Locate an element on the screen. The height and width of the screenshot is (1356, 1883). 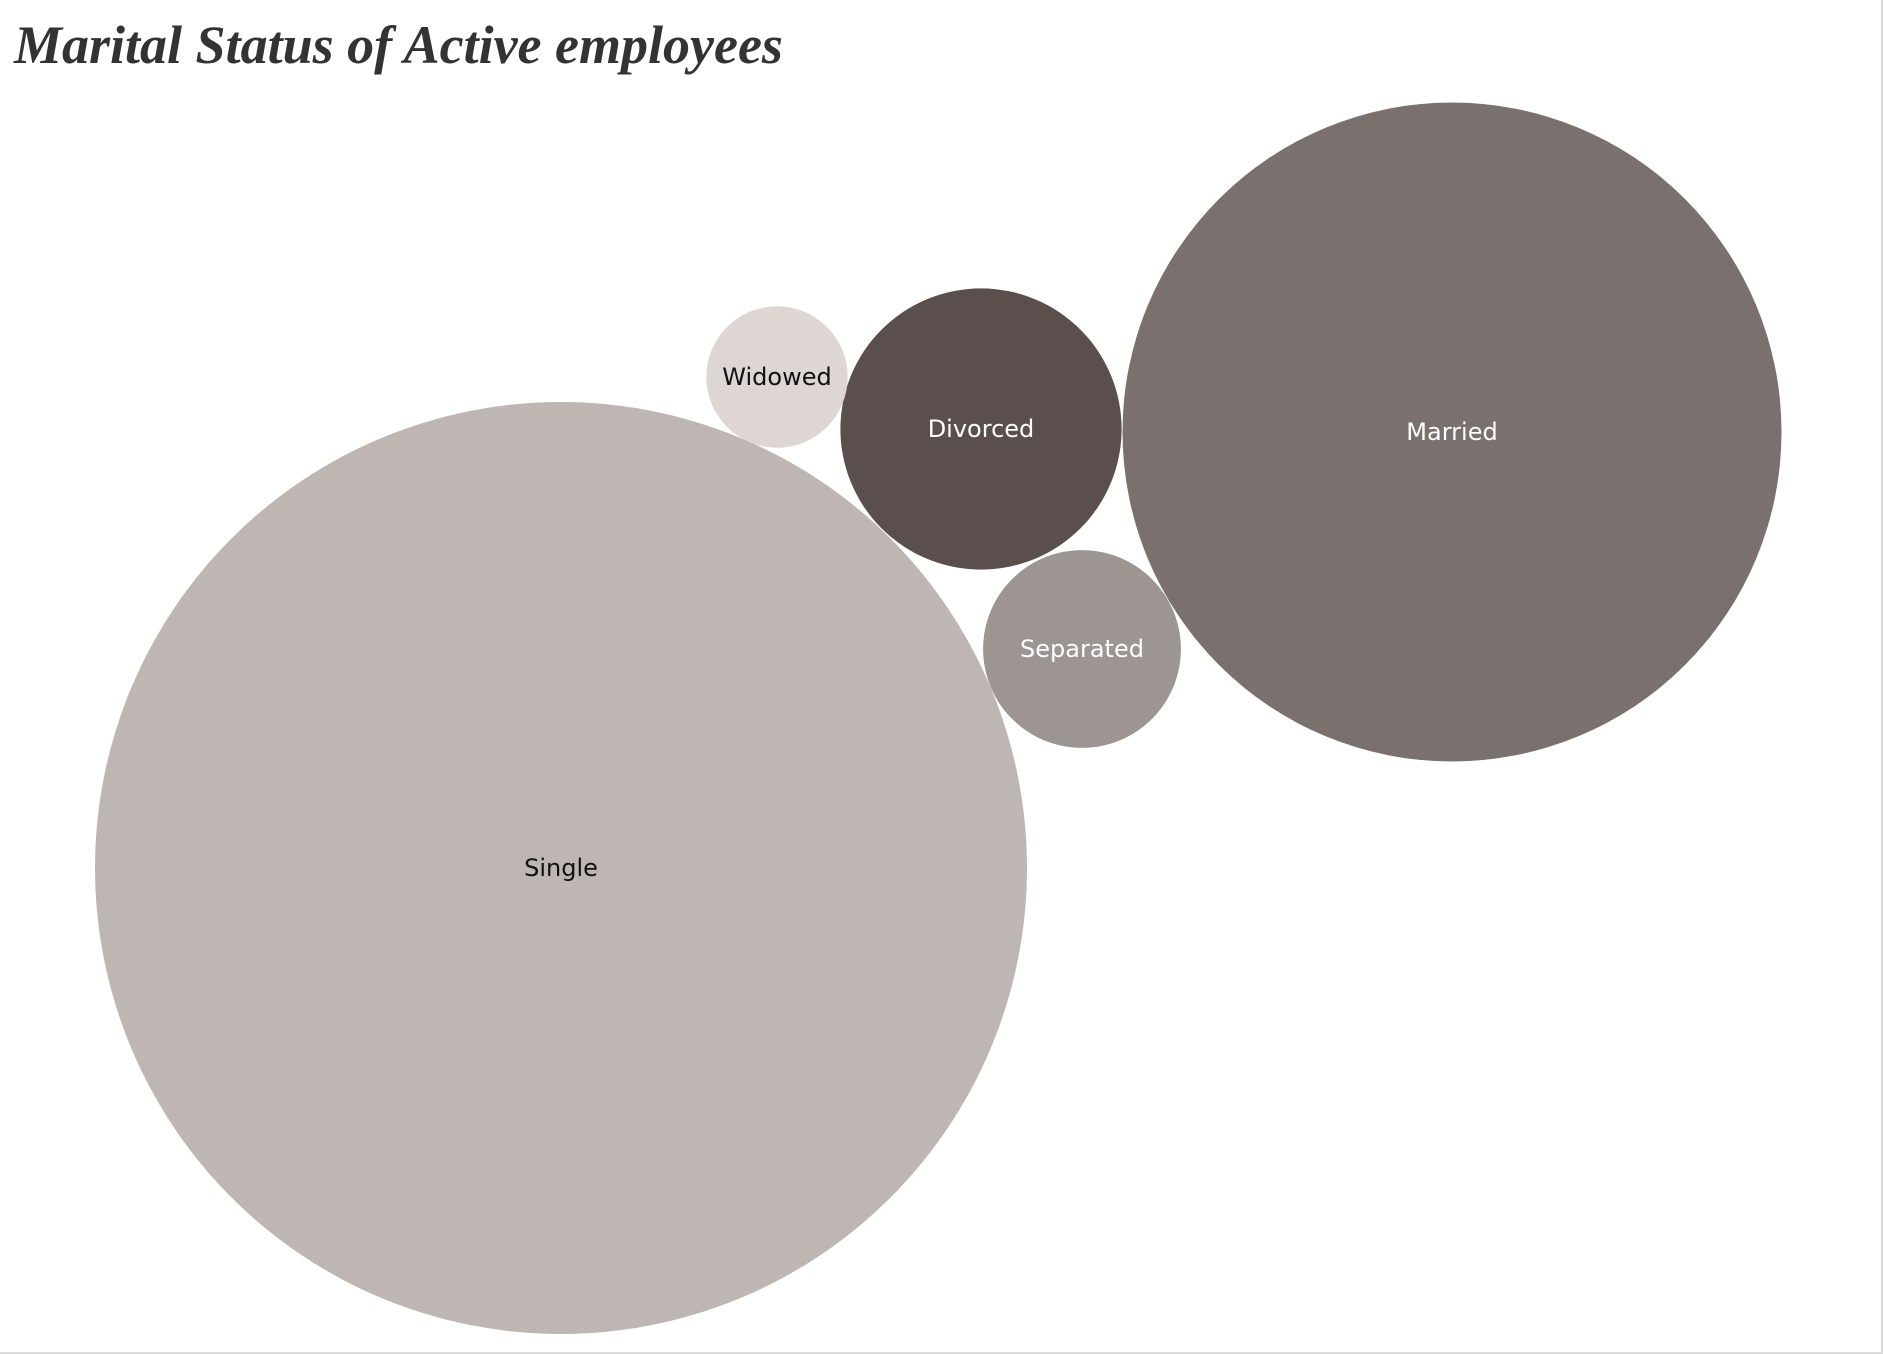
bubble-divorced is located at coordinates (981, 429).